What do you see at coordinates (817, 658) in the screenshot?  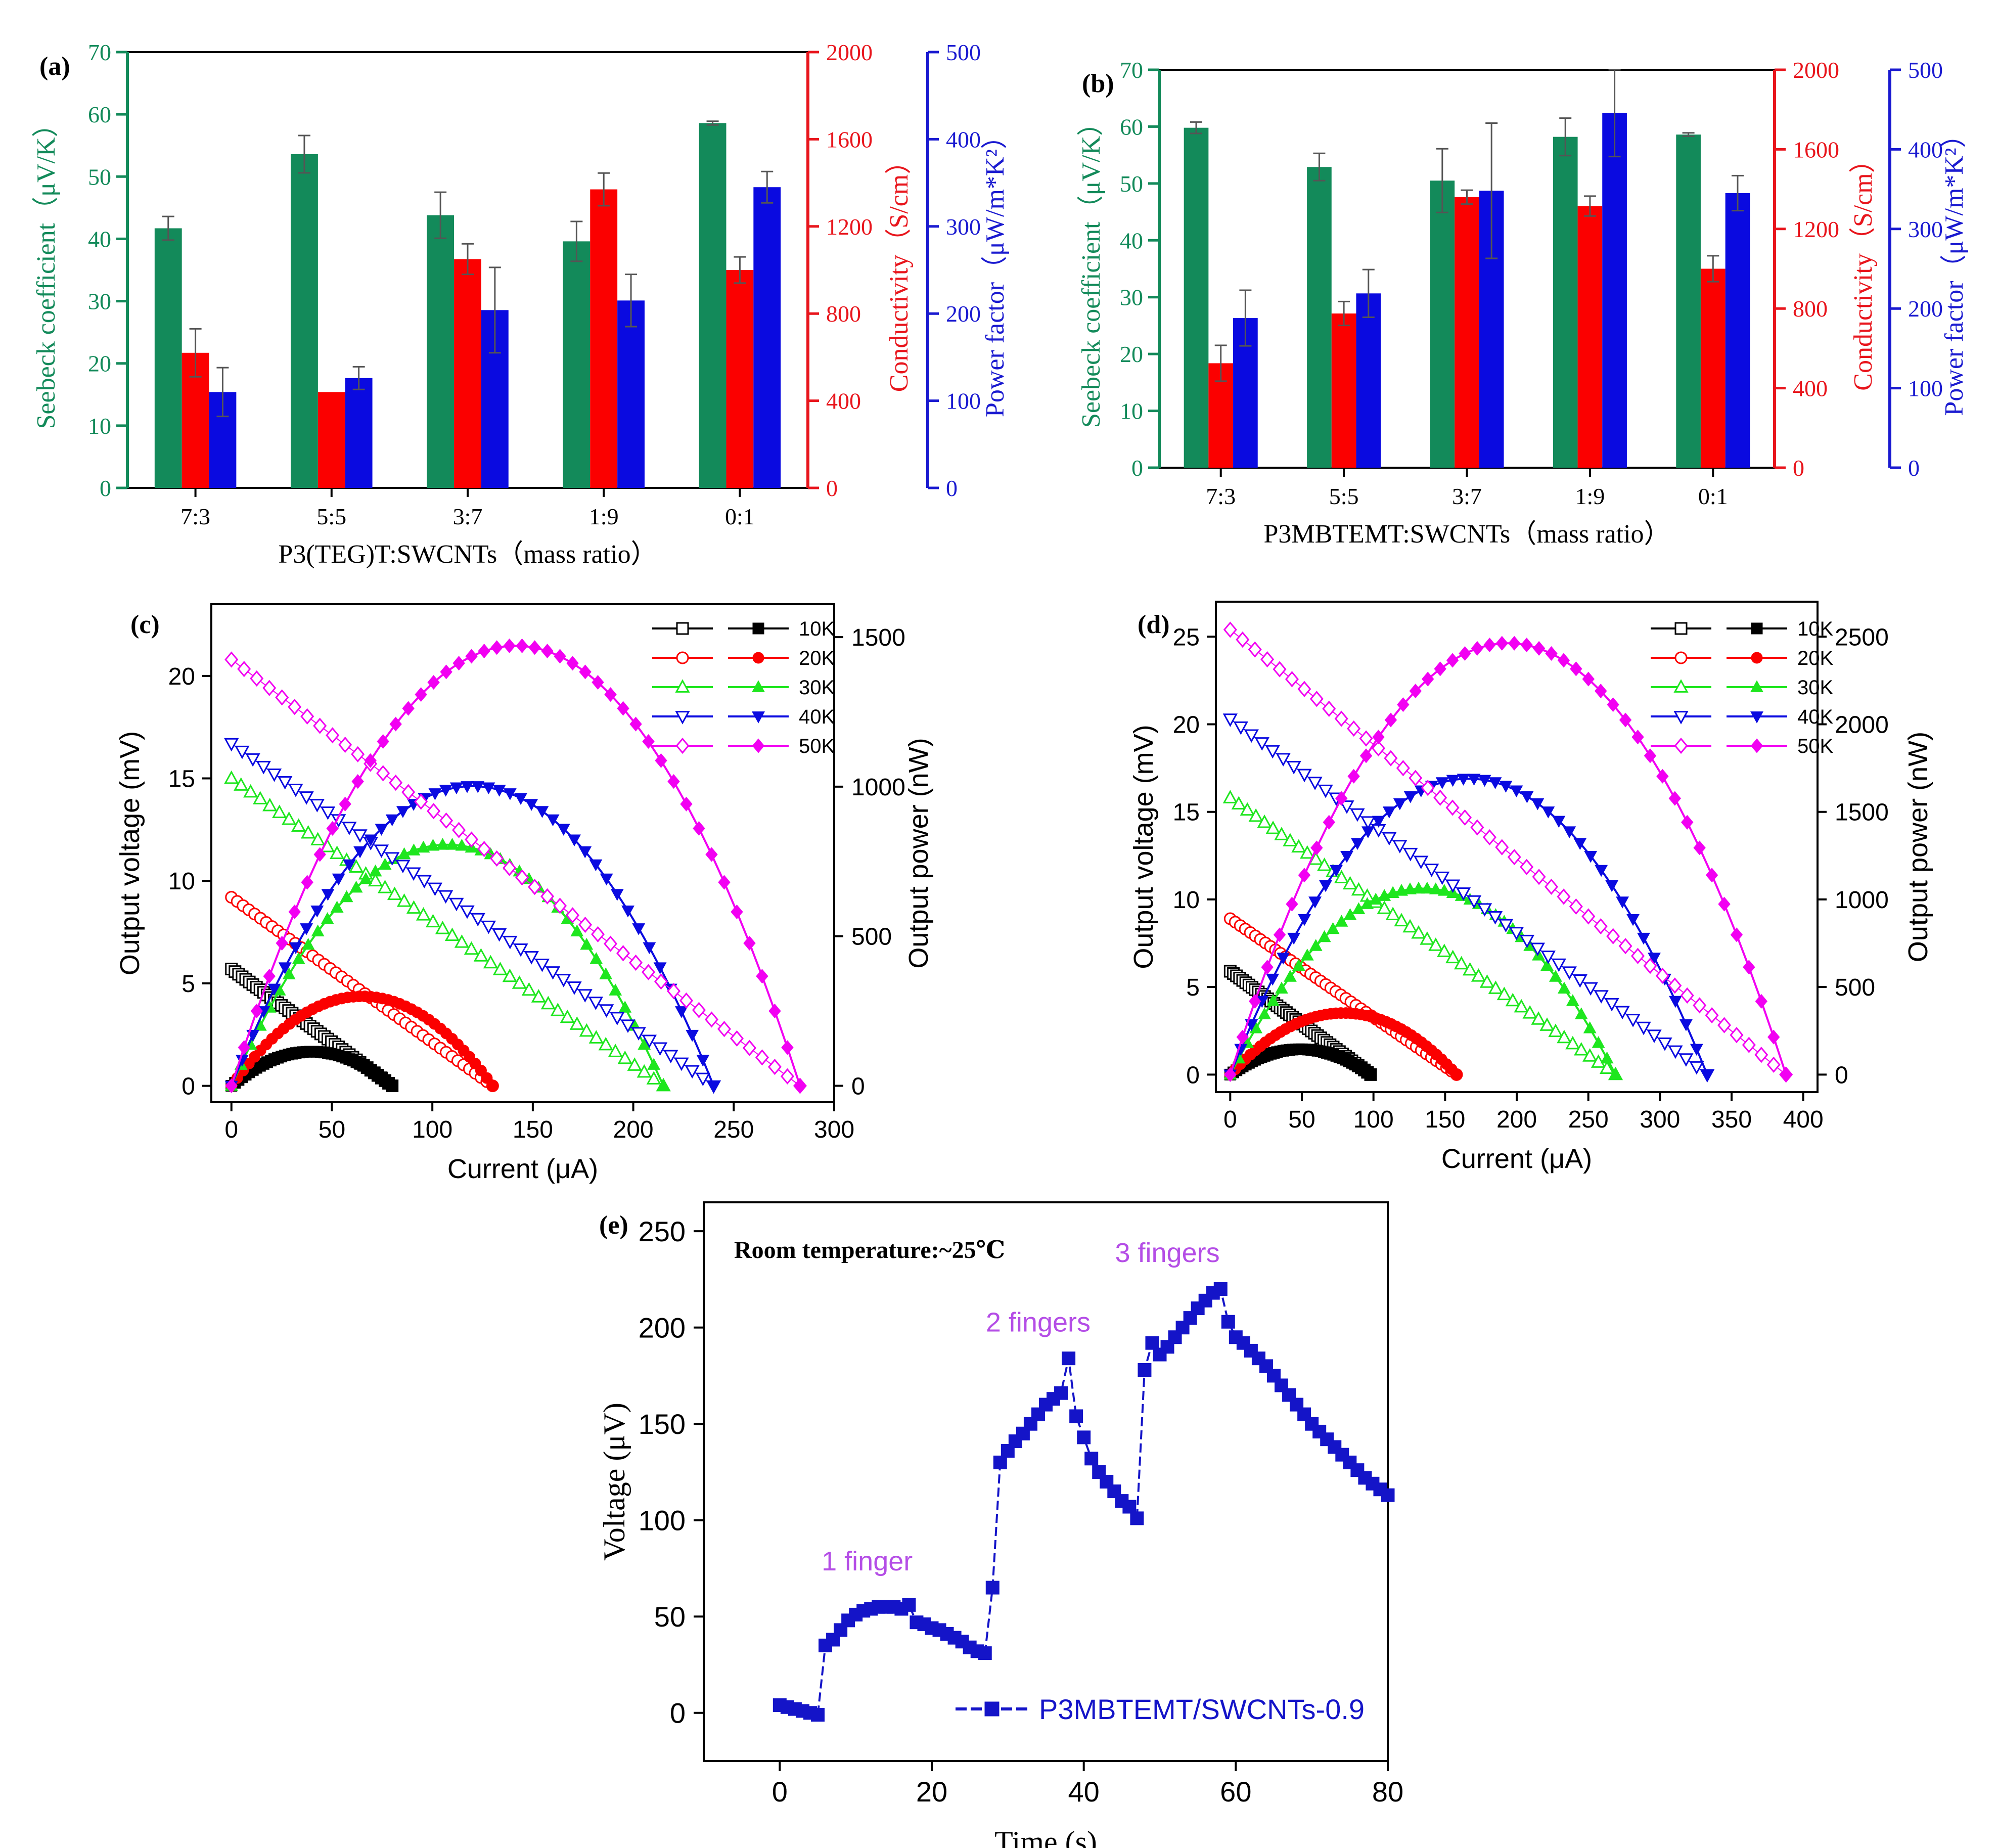 I see `legend-label: 20K` at bounding box center [817, 658].